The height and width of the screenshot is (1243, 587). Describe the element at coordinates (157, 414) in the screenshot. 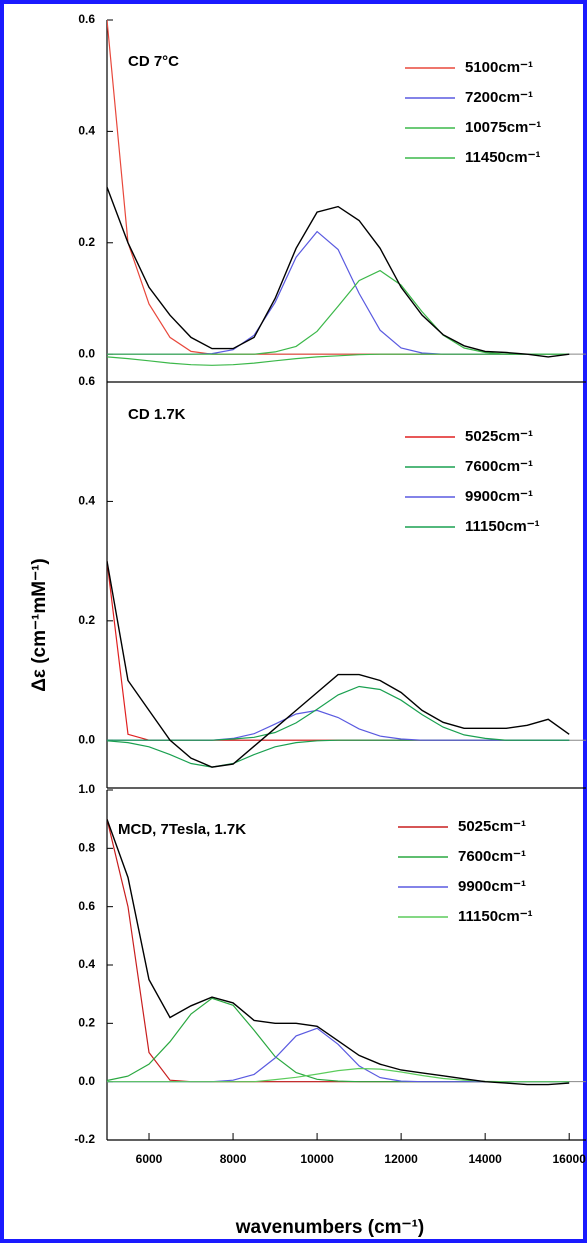

I see `panel-title: CD 1.7K` at that location.